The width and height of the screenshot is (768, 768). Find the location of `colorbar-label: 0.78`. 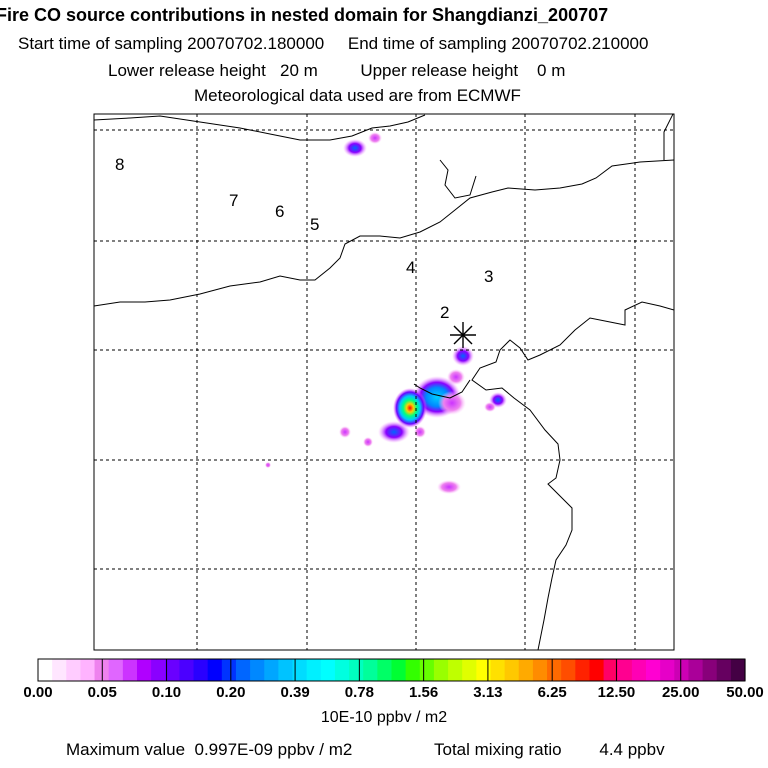

colorbar-label: 0.78 is located at coordinates (359, 692).